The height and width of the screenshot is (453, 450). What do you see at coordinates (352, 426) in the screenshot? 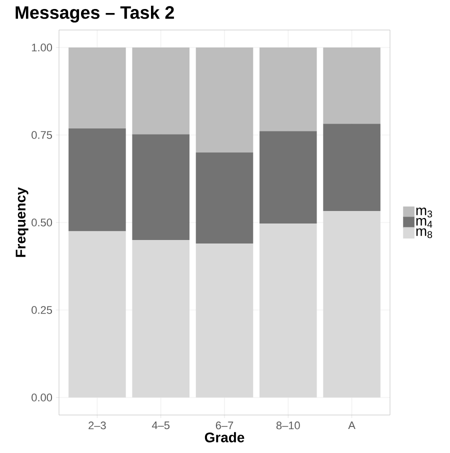
I see `x-tick-label: A` at bounding box center [352, 426].